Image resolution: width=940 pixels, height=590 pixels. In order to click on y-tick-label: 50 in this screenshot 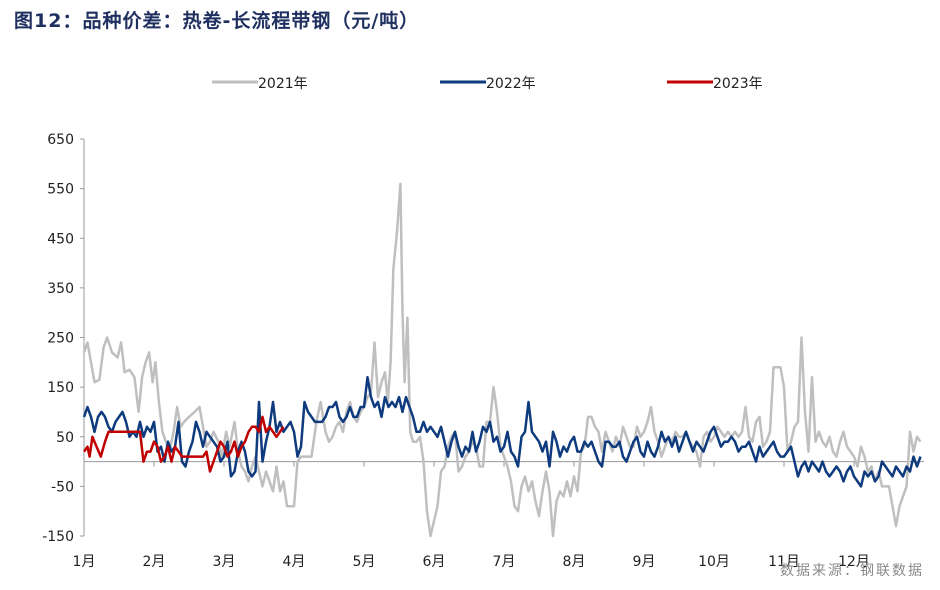, I will do `click(65, 438)`.